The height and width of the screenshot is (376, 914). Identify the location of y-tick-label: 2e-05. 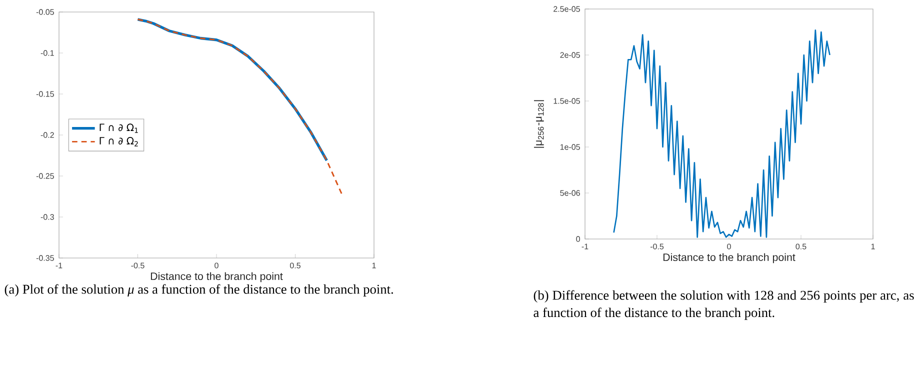
(570, 55).